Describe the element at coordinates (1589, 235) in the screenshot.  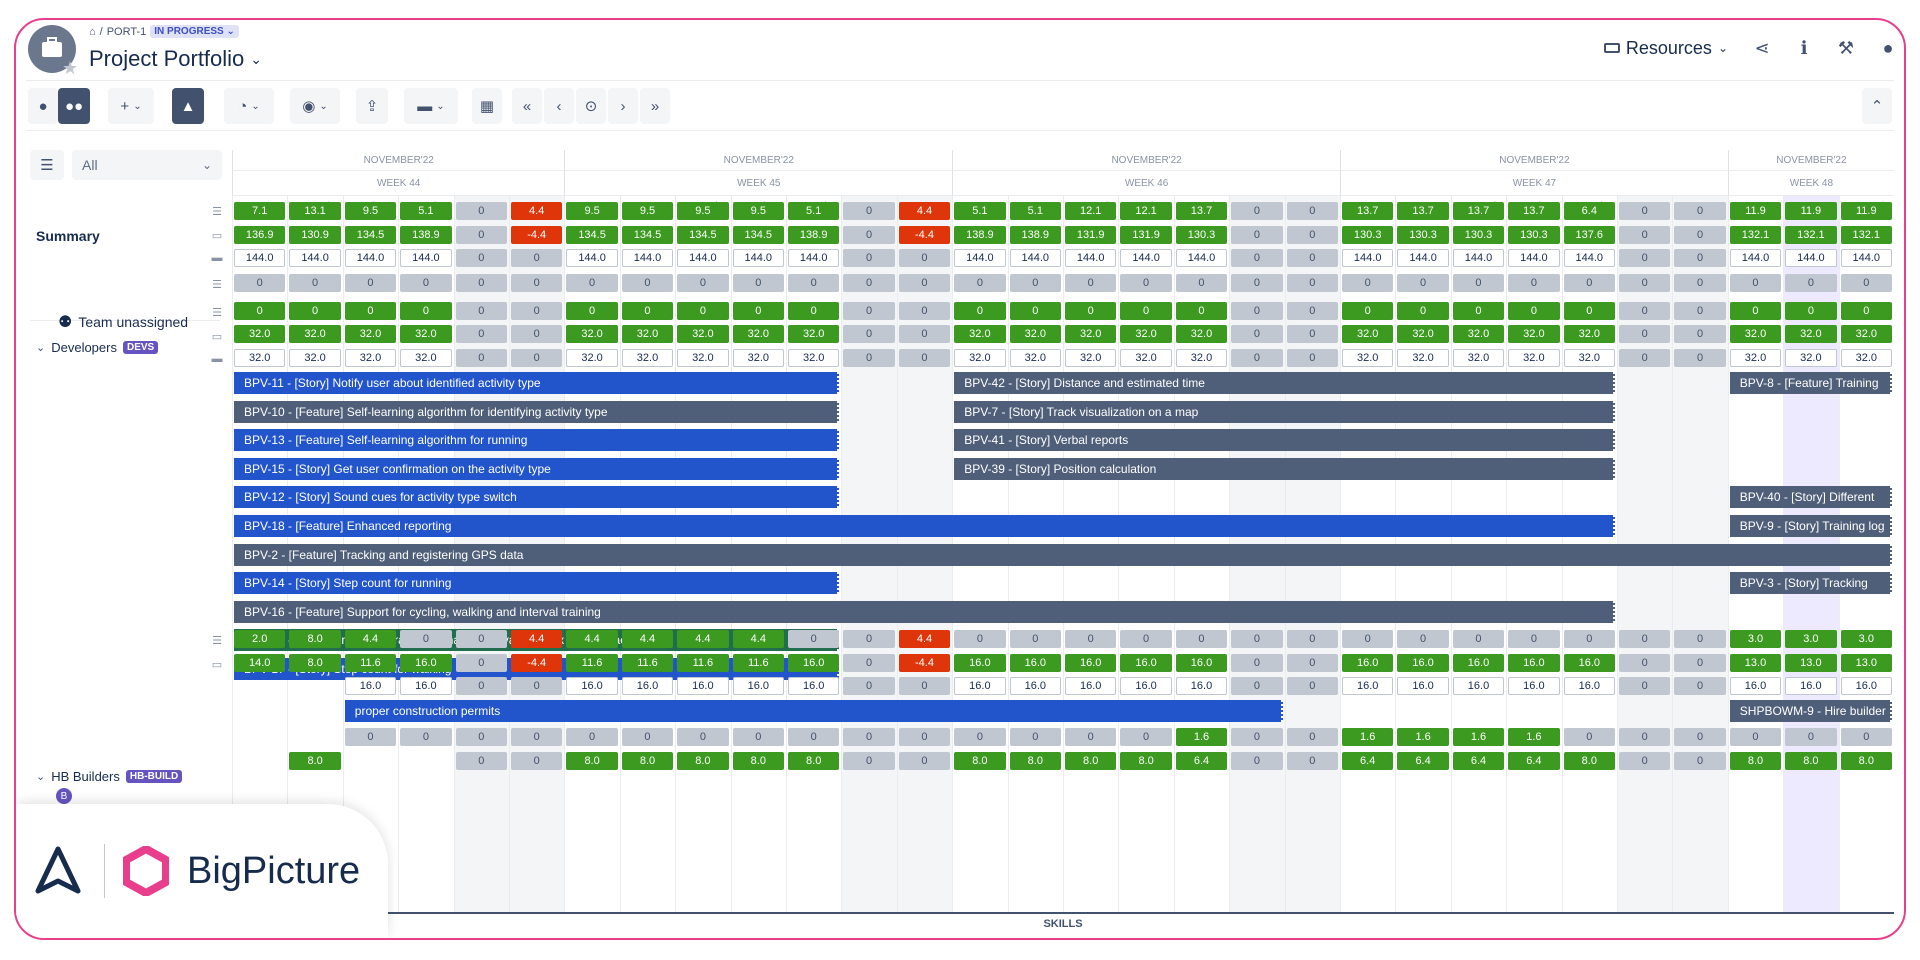
I see `capacity-cell: 137.6` at that location.